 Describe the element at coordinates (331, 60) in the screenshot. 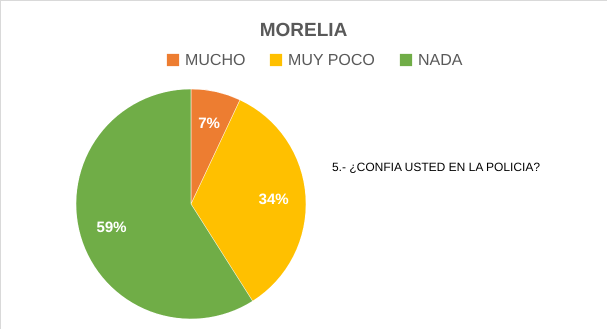

I see `legend-label: MUY POCO` at that location.